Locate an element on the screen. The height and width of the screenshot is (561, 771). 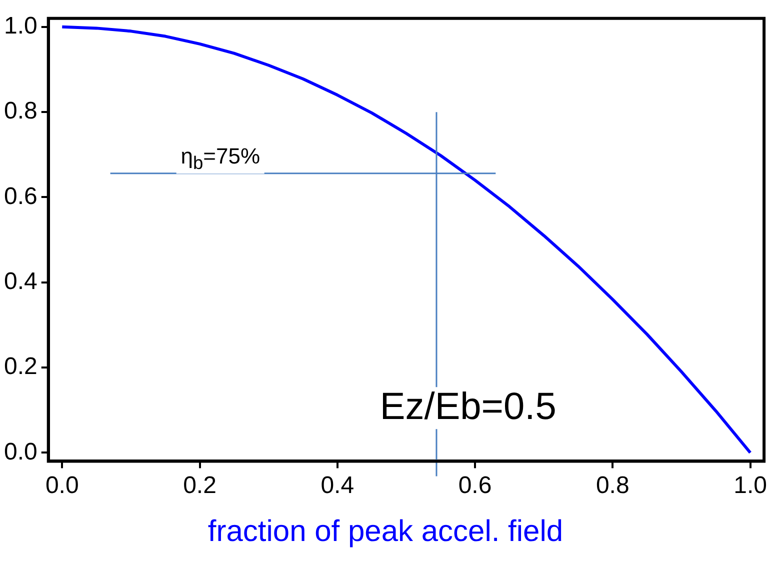
y-tick-label: 0.2 is located at coordinates (21, 366).